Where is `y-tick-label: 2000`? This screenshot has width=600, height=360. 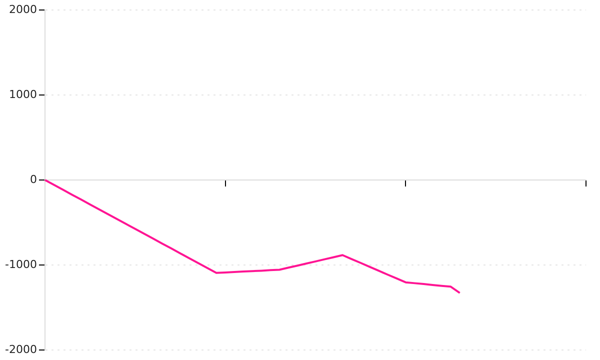 y-tick-label: 2000 is located at coordinates (23, 9).